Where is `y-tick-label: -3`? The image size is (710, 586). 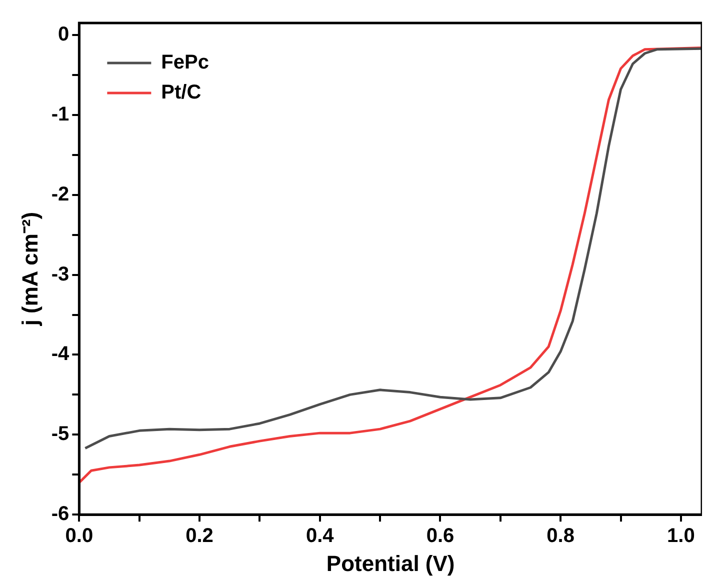 y-tick-label: -3 is located at coordinates (60, 274).